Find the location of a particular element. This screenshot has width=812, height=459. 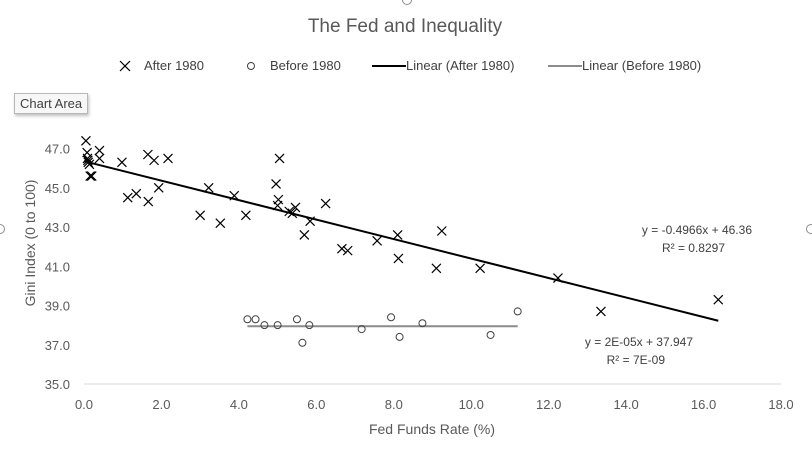

x-tick-label: 16.0 is located at coordinates (703, 404).